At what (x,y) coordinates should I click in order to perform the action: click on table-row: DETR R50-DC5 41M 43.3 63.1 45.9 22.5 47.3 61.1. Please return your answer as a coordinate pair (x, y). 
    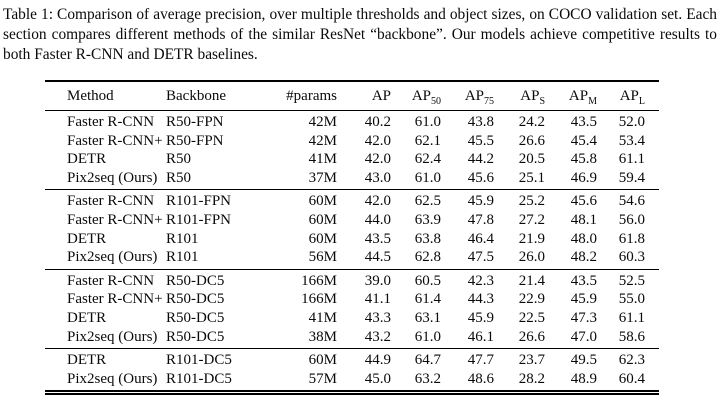
    Looking at the image, I should click on (352, 318).